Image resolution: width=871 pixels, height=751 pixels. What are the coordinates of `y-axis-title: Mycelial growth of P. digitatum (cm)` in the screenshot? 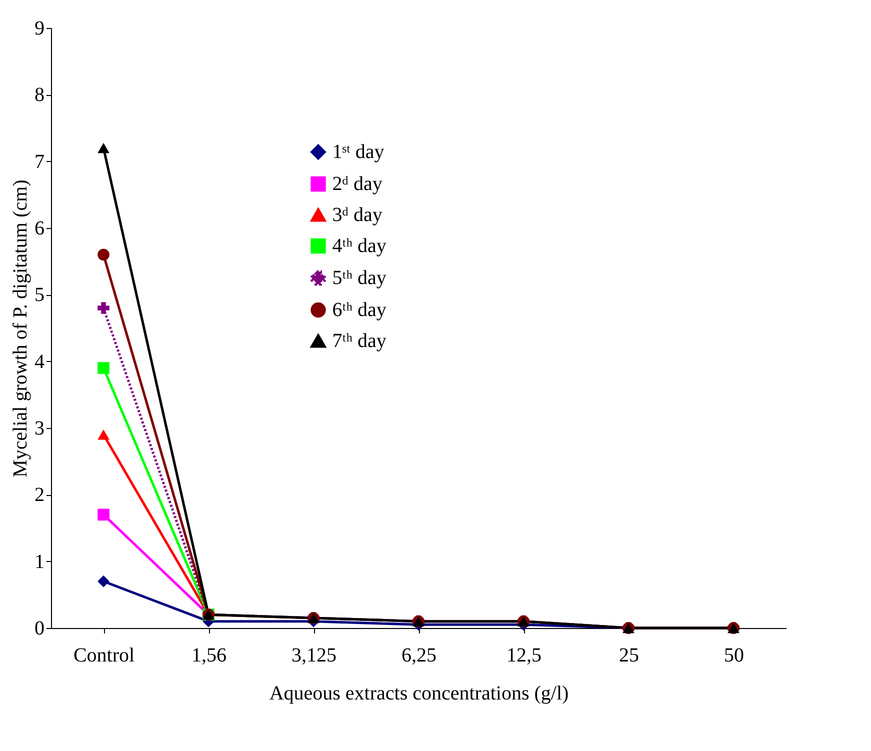 It's located at (21, 329).